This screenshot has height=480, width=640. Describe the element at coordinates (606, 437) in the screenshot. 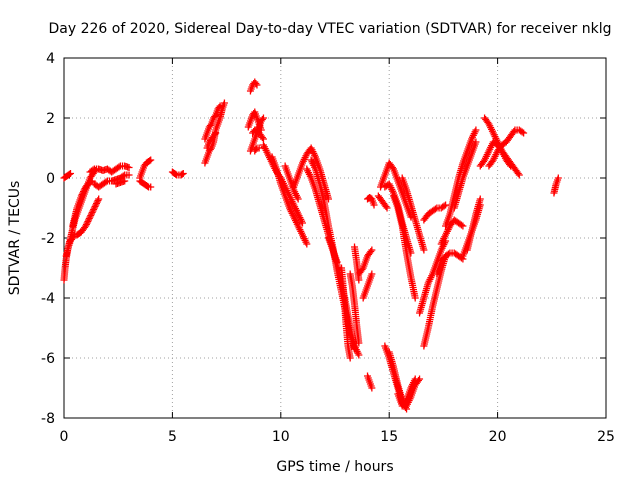

I see `x-tick-label: 25` at that location.